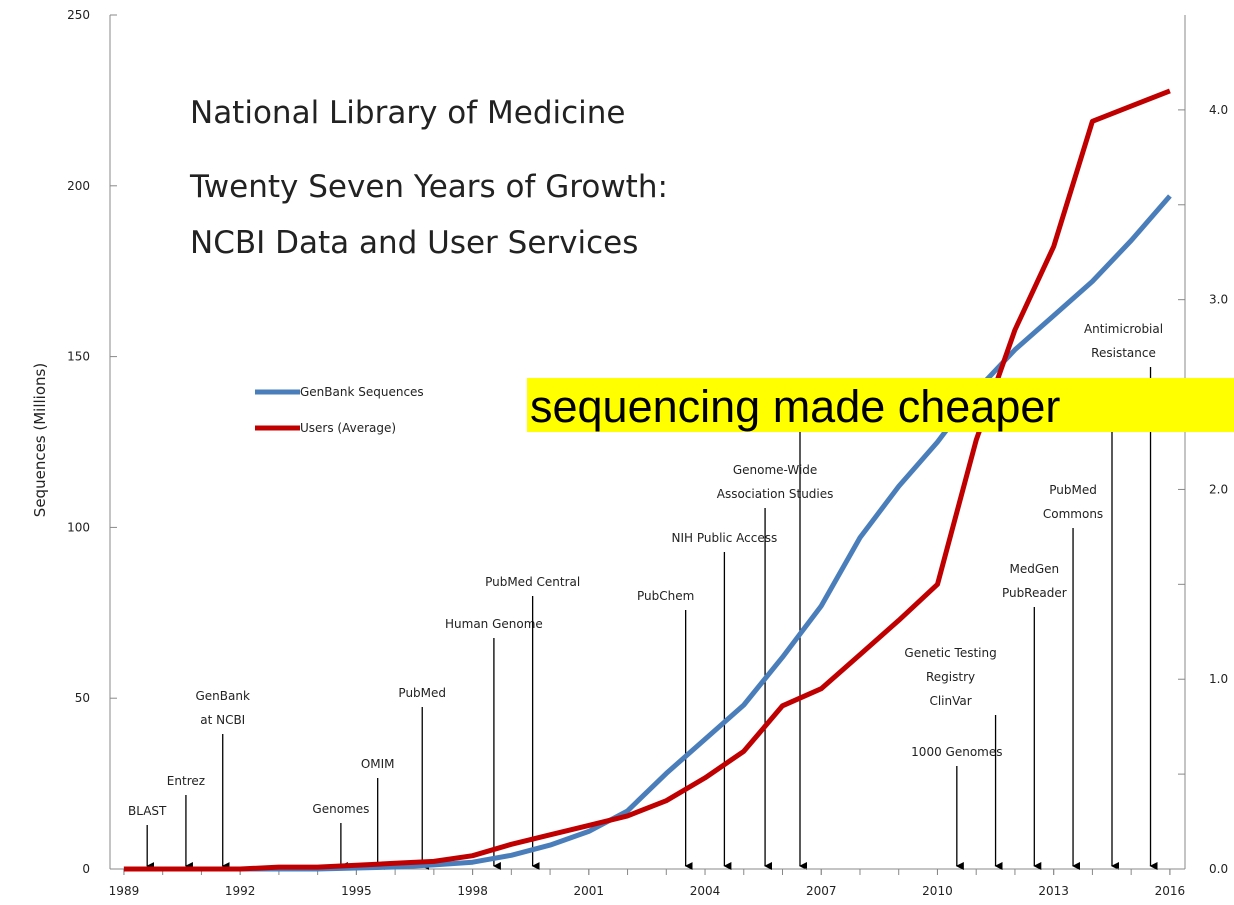 The image size is (1234, 905). What do you see at coordinates (240, 891) in the screenshot?
I see `x-tick-label: 1992` at bounding box center [240, 891].